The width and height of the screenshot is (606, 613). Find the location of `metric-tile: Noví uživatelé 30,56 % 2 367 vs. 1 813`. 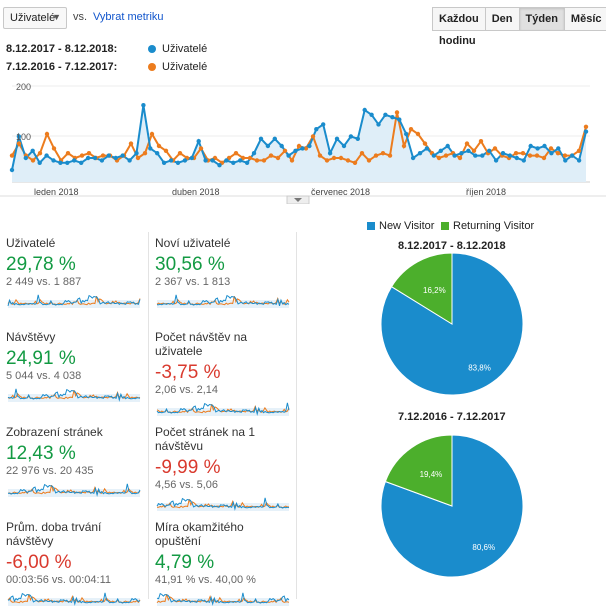

metric-tile: Noví uživatelé 30,56 % 2 367 vs. 1 813 is located at coordinates (223, 275).